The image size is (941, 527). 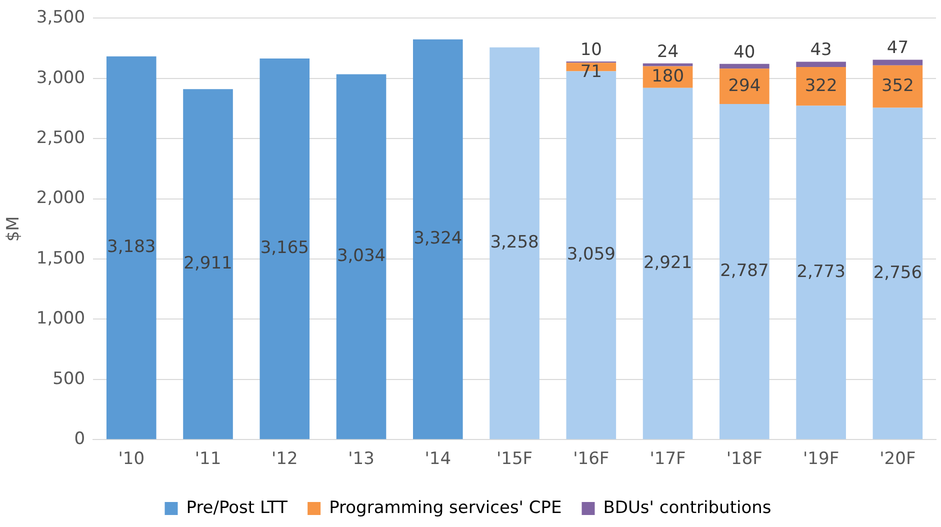 What do you see at coordinates (61, 18) in the screenshot?
I see `y-tick-label: 3,500` at bounding box center [61, 18].